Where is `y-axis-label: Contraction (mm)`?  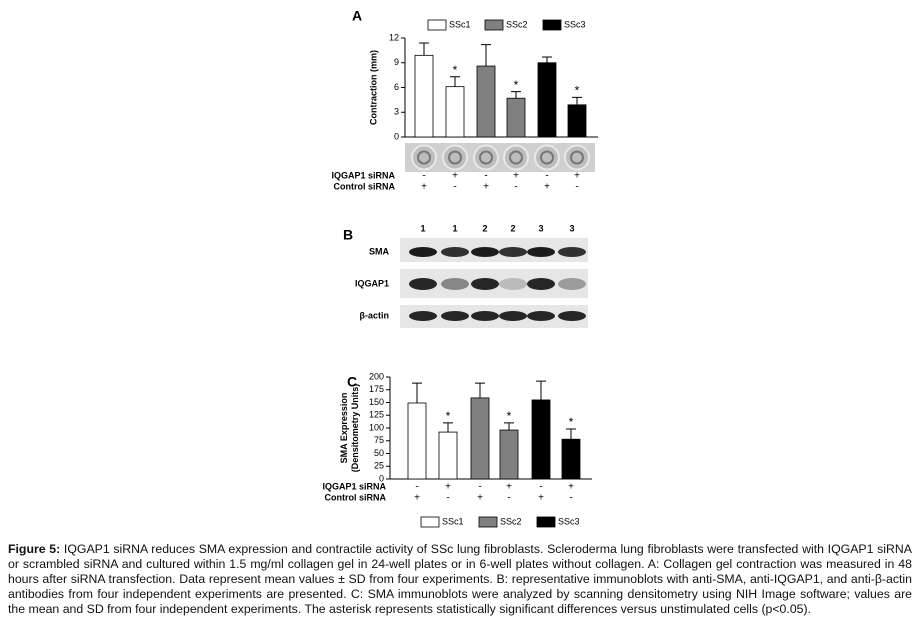 y-axis-label: Contraction (mm) is located at coordinates (373, 87).